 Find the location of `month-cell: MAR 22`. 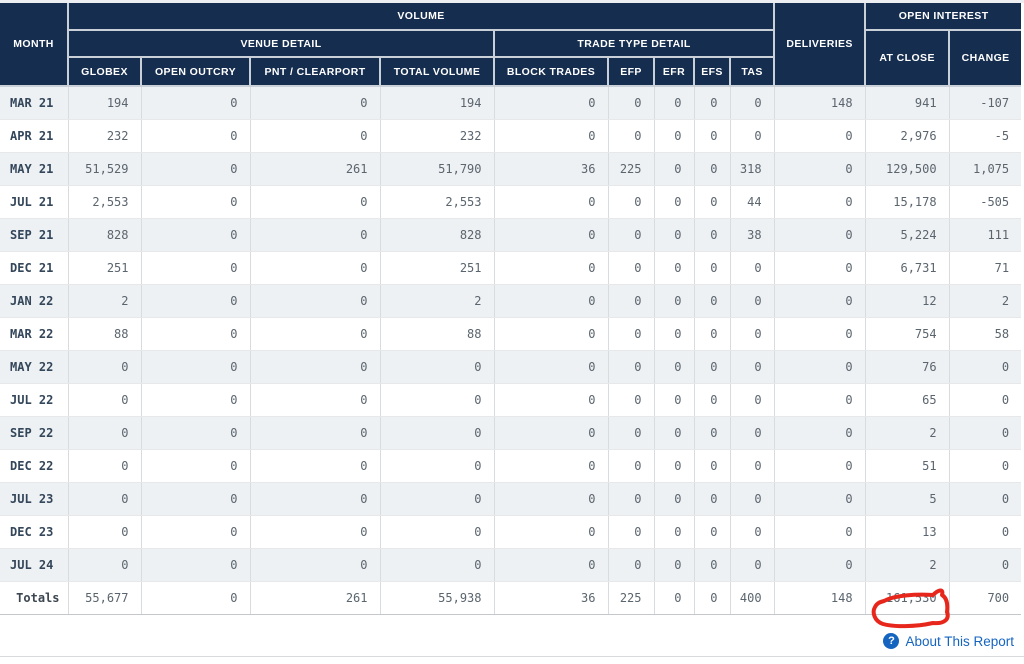

month-cell: MAR 22 is located at coordinates (34, 334).